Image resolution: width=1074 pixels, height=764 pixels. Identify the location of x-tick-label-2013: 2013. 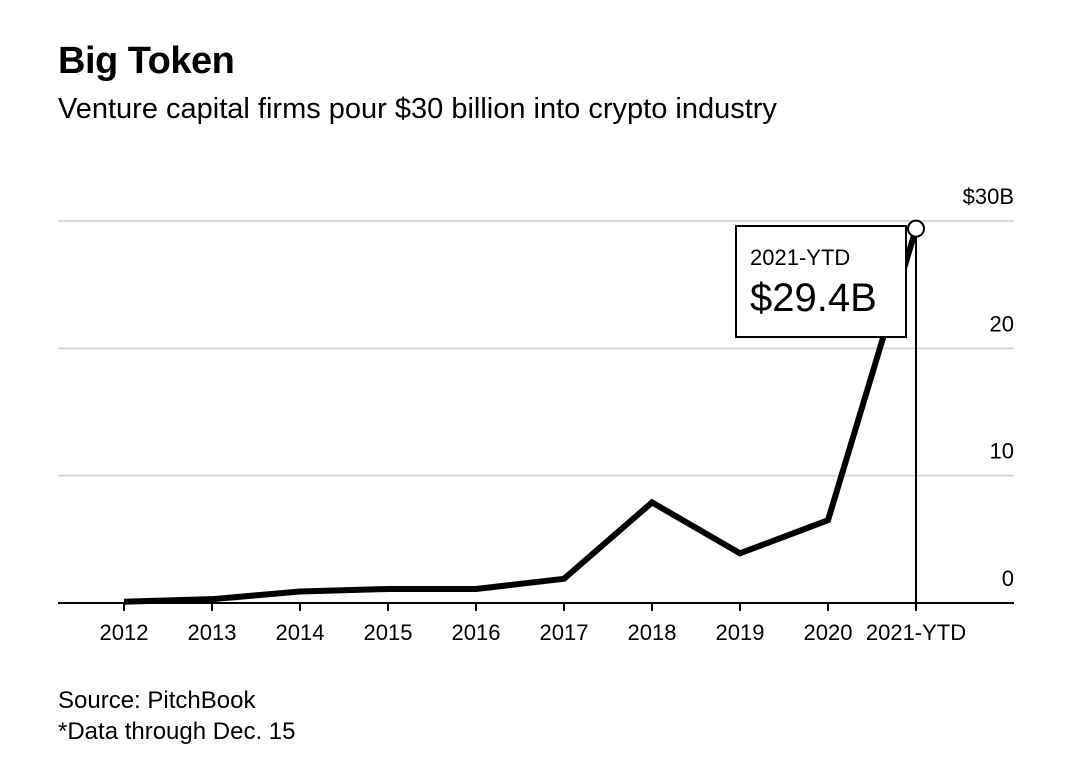
(212, 632).